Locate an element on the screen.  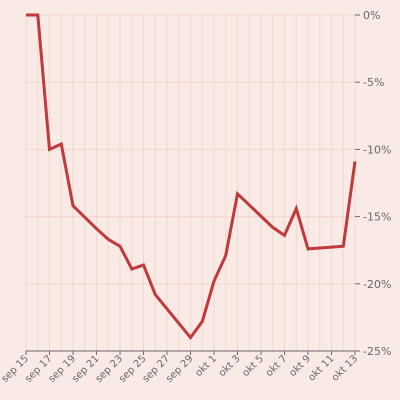
x-tick-label: okt 7 is located at coordinates (277, 366).